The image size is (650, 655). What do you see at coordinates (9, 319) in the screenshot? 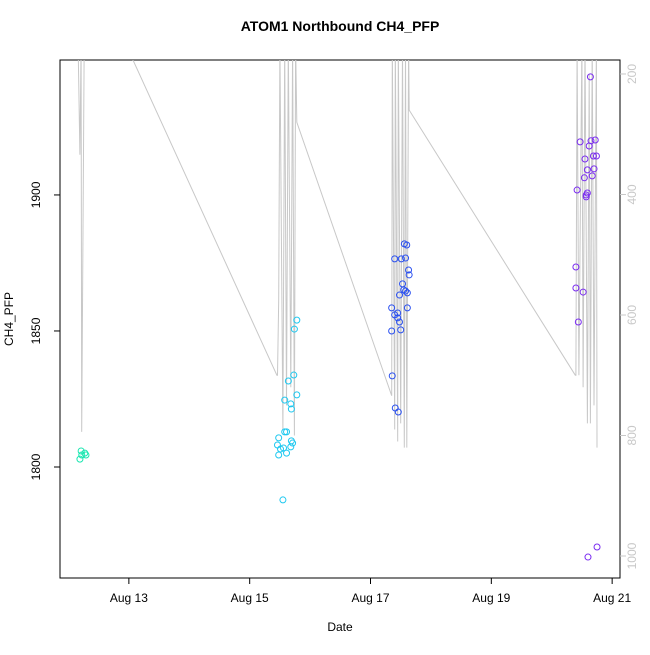
I see `y-axis-label: CH4_PFP` at bounding box center [9, 319].